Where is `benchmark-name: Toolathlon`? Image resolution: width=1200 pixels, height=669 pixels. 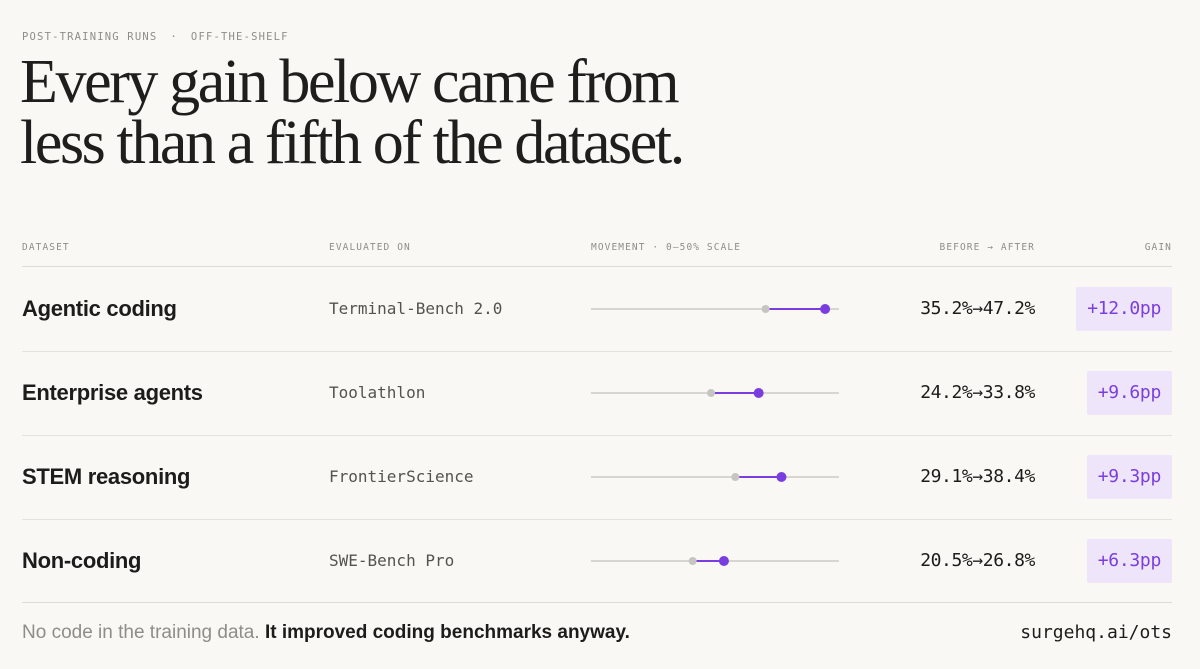
benchmark-name: Toolathlon is located at coordinates (377, 392).